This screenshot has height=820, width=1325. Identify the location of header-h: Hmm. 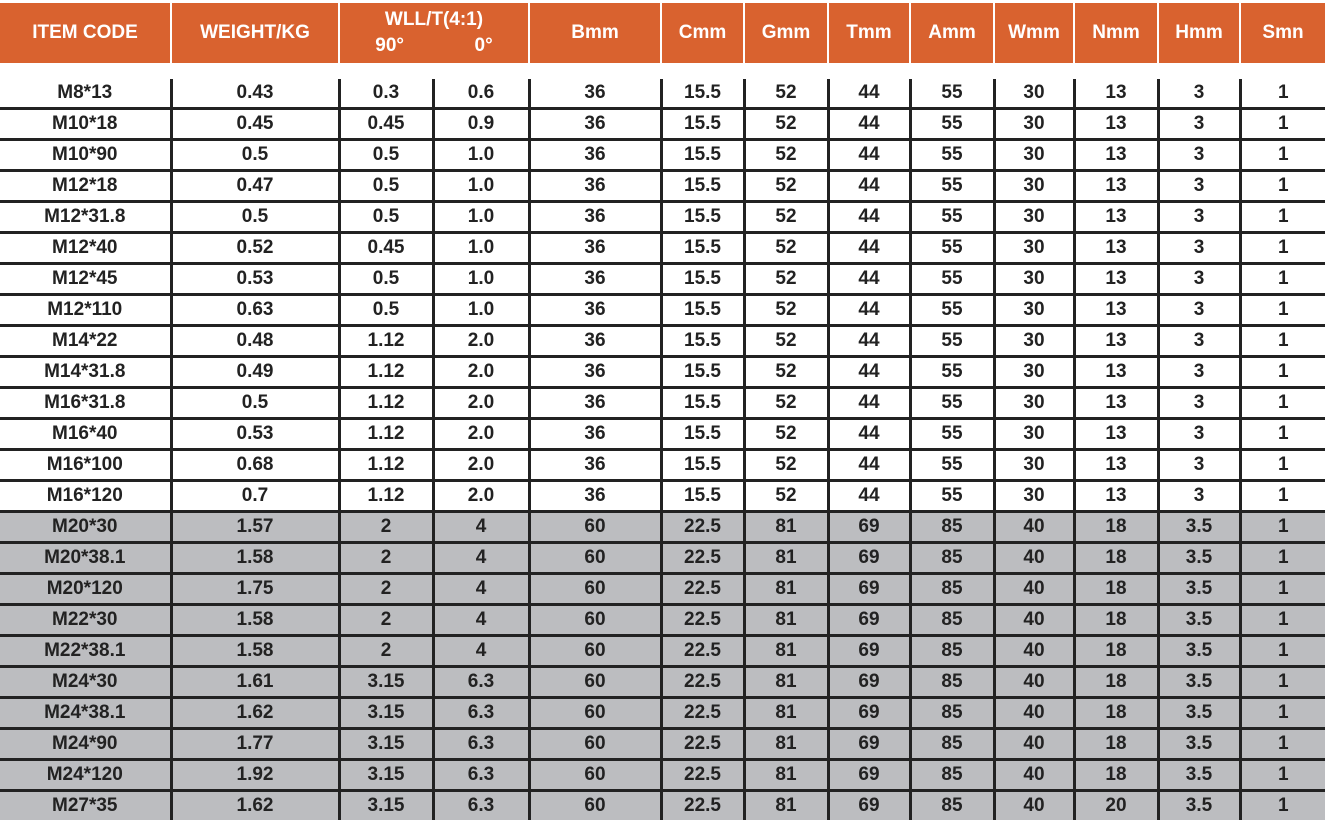
(1199, 33).